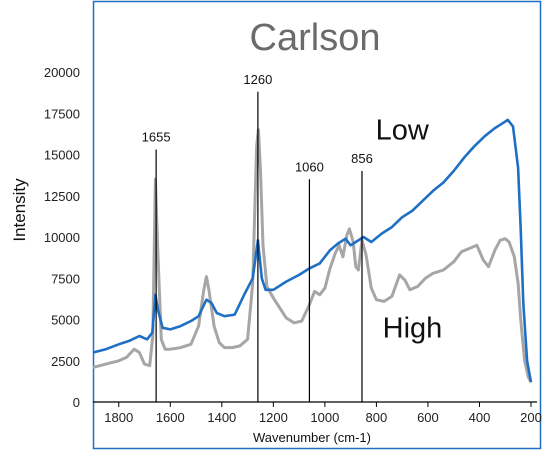 This screenshot has width=550, height=452. Describe the element at coordinates (62, 72) in the screenshot. I see `y-tick-label: 20000` at that location.